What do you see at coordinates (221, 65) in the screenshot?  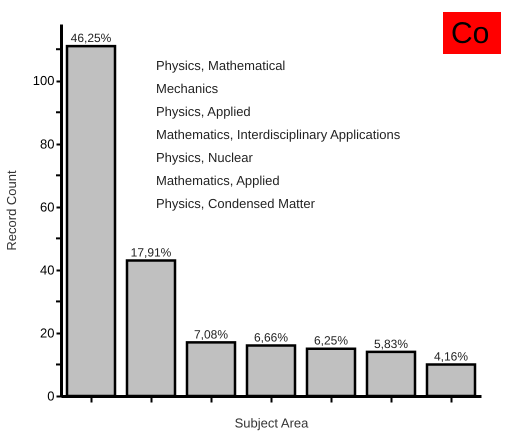 I see `annotation: Physics, Mathematical` at bounding box center [221, 65].